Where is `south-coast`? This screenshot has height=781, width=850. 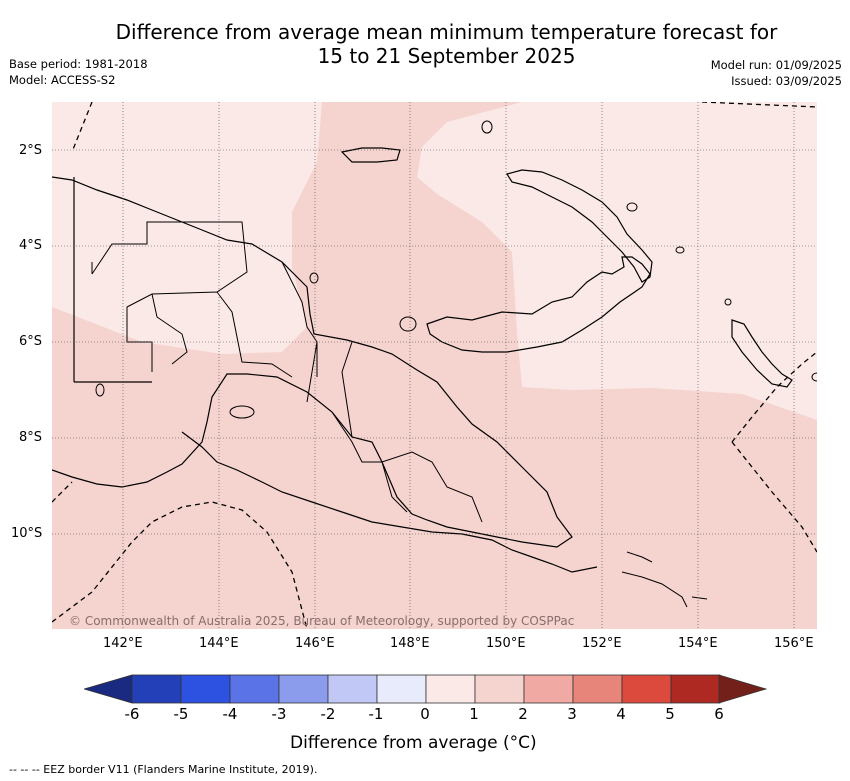 south-coast is located at coordinates (389, 502).